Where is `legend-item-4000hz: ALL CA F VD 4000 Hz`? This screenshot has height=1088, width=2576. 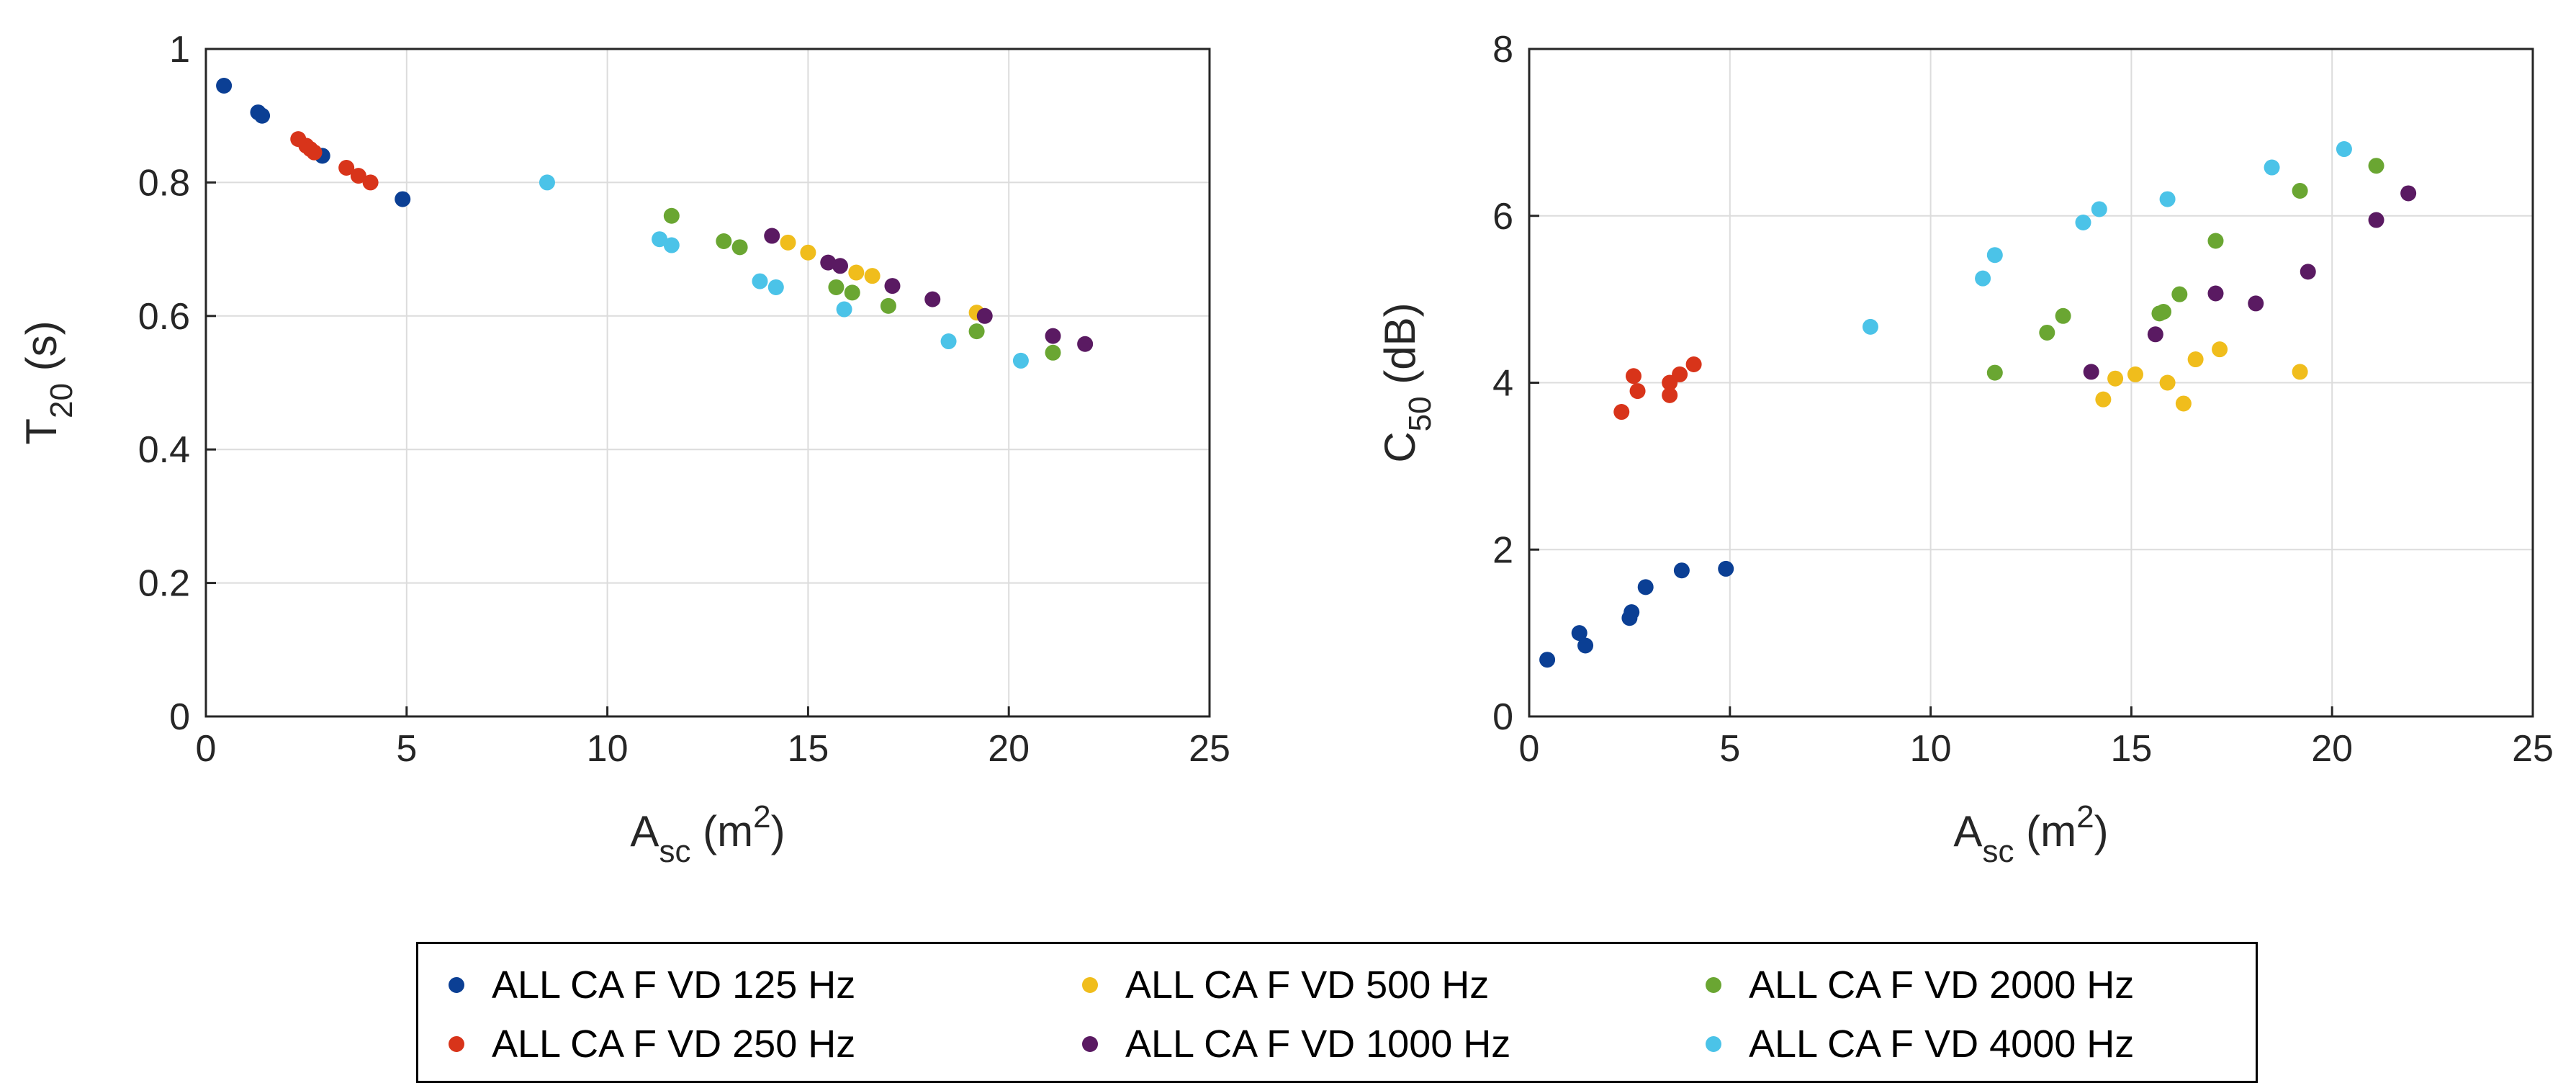 legend-item-4000hz: ALL CA F VD 4000 Hz is located at coordinates (1920, 1044).